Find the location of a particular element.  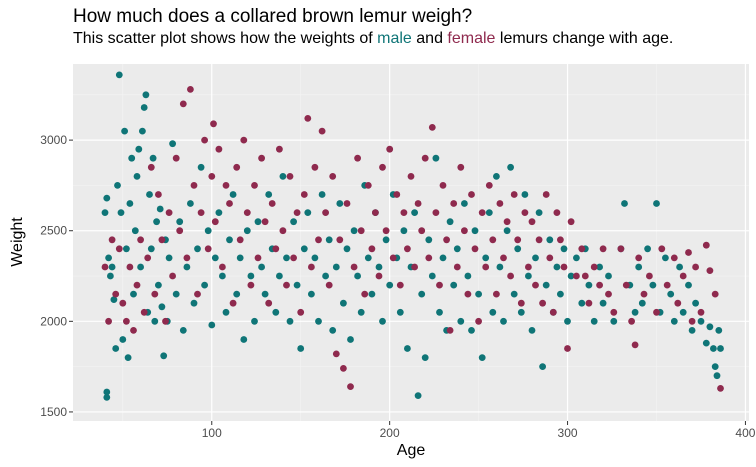

y-tick-label: 3000 is located at coordinates (53, 140).